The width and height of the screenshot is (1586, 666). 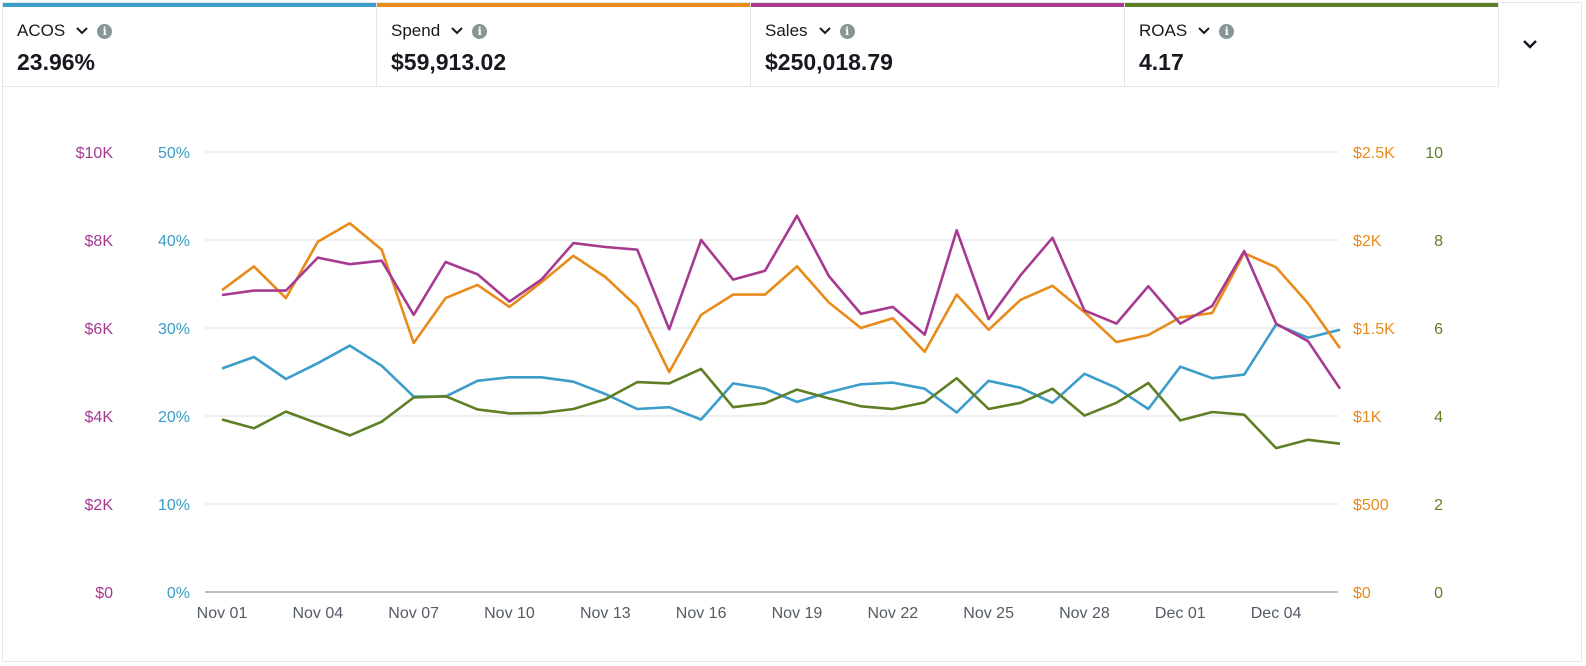 I want to click on x-axis-tick-label: Nov 13, so click(x=605, y=613).